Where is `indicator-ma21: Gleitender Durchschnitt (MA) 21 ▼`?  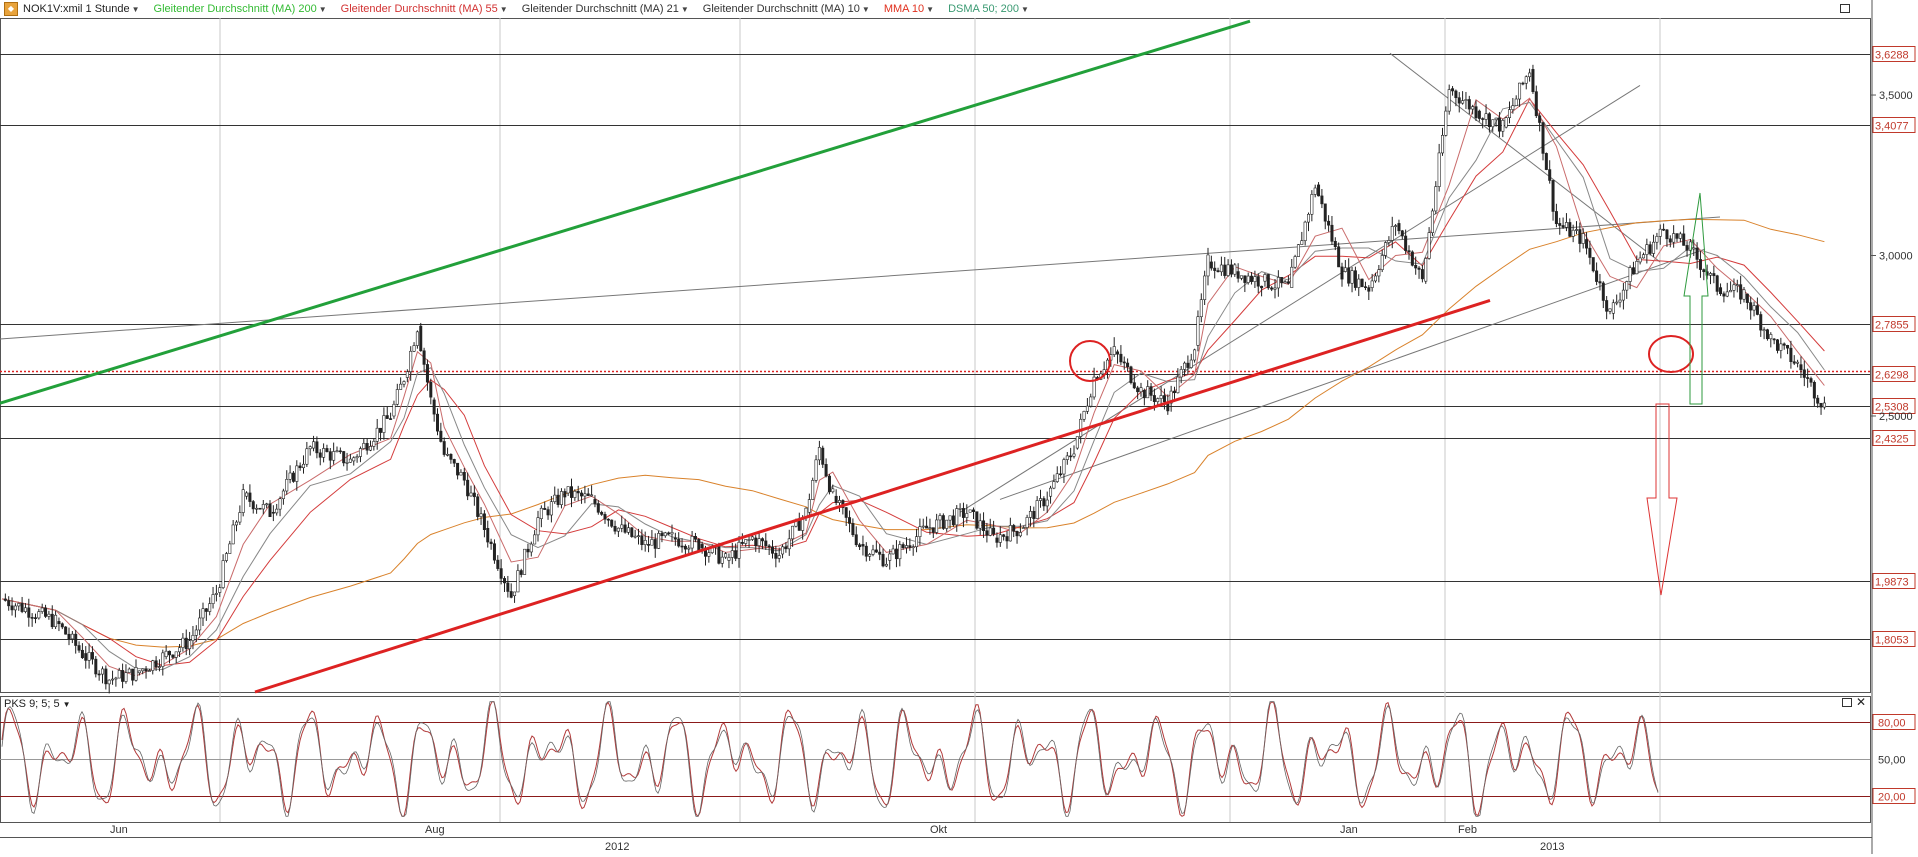 indicator-ma21: Gleitender Durchschnitt (MA) 21 ▼ is located at coordinates (605, 9).